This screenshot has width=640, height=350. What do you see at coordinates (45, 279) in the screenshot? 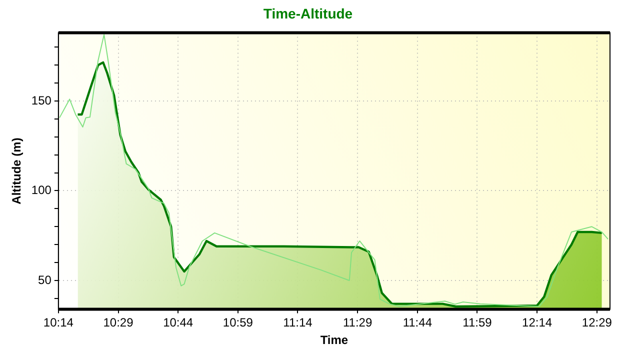
I see `y-tick-label: 50` at bounding box center [45, 279].